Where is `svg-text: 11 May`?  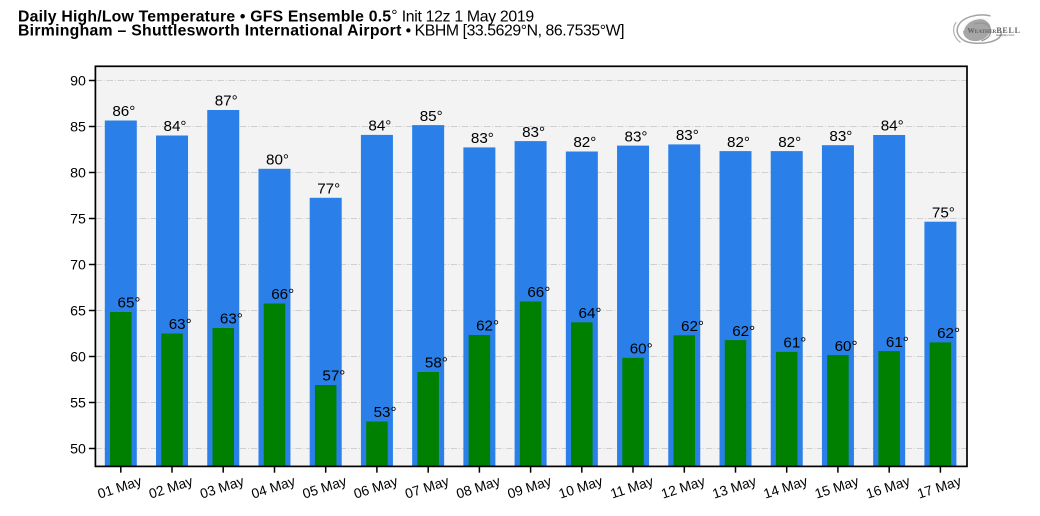 svg-text: 11 May is located at coordinates (631, 488).